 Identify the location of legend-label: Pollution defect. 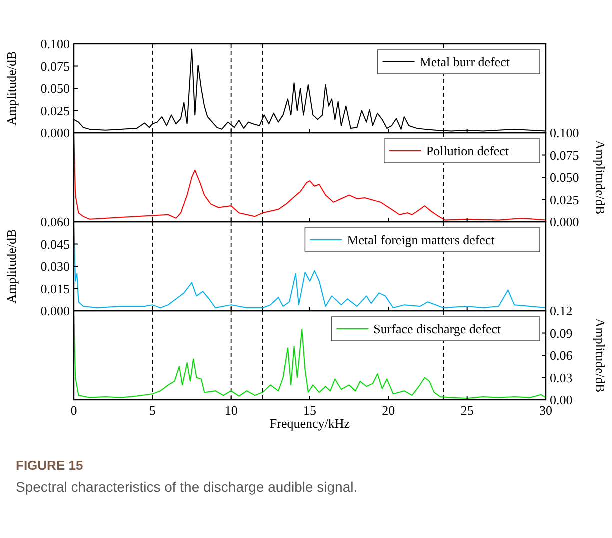
(468, 151).